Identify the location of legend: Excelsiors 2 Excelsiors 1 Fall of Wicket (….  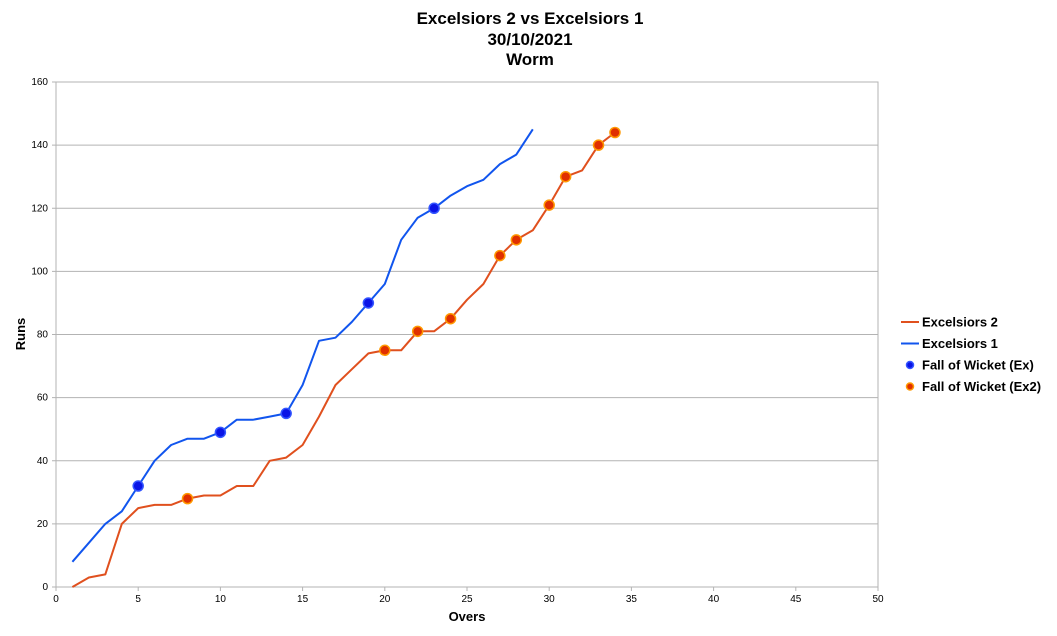
(971, 354).